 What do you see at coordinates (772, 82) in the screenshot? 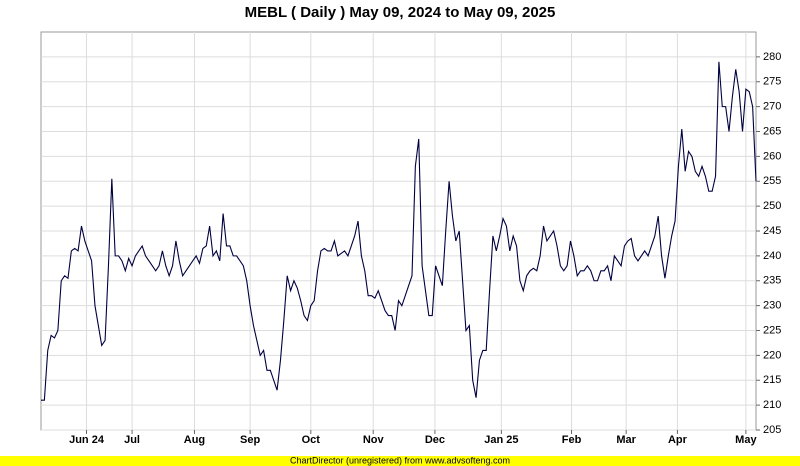
I see `y-tick-label: 275` at bounding box center [772, 82].